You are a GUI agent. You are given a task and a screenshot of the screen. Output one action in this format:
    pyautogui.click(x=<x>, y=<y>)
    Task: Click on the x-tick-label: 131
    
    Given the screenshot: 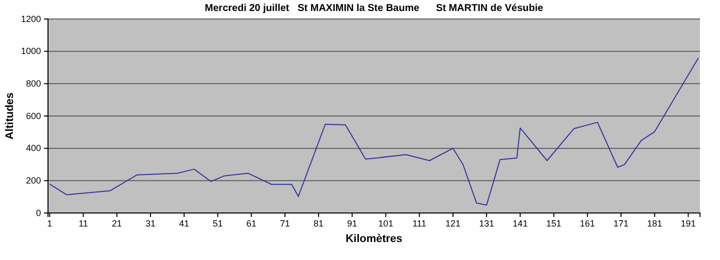 What is the action you would take?
    pyautogui.click(x=486, y=223)
    